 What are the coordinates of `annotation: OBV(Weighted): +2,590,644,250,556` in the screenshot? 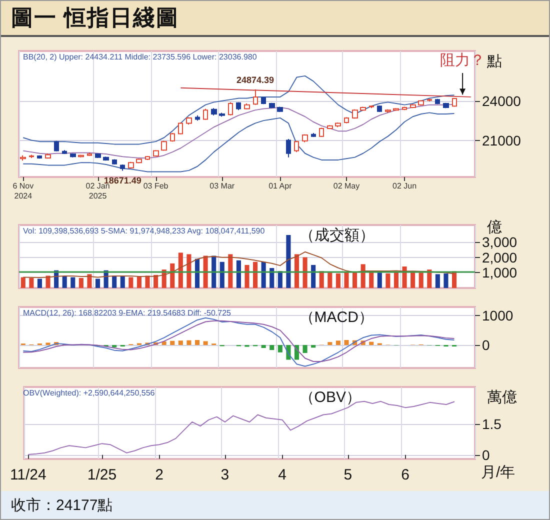 It's located at (89, 393).